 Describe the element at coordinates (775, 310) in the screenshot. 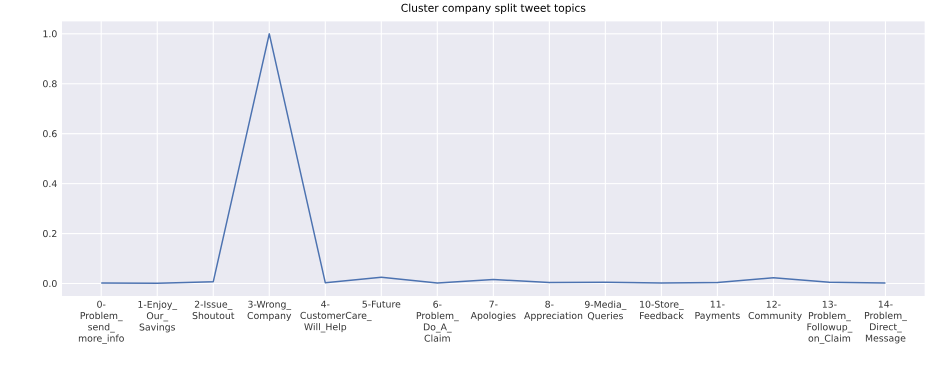

I see `x-tick-label: 12-Community` at that location.